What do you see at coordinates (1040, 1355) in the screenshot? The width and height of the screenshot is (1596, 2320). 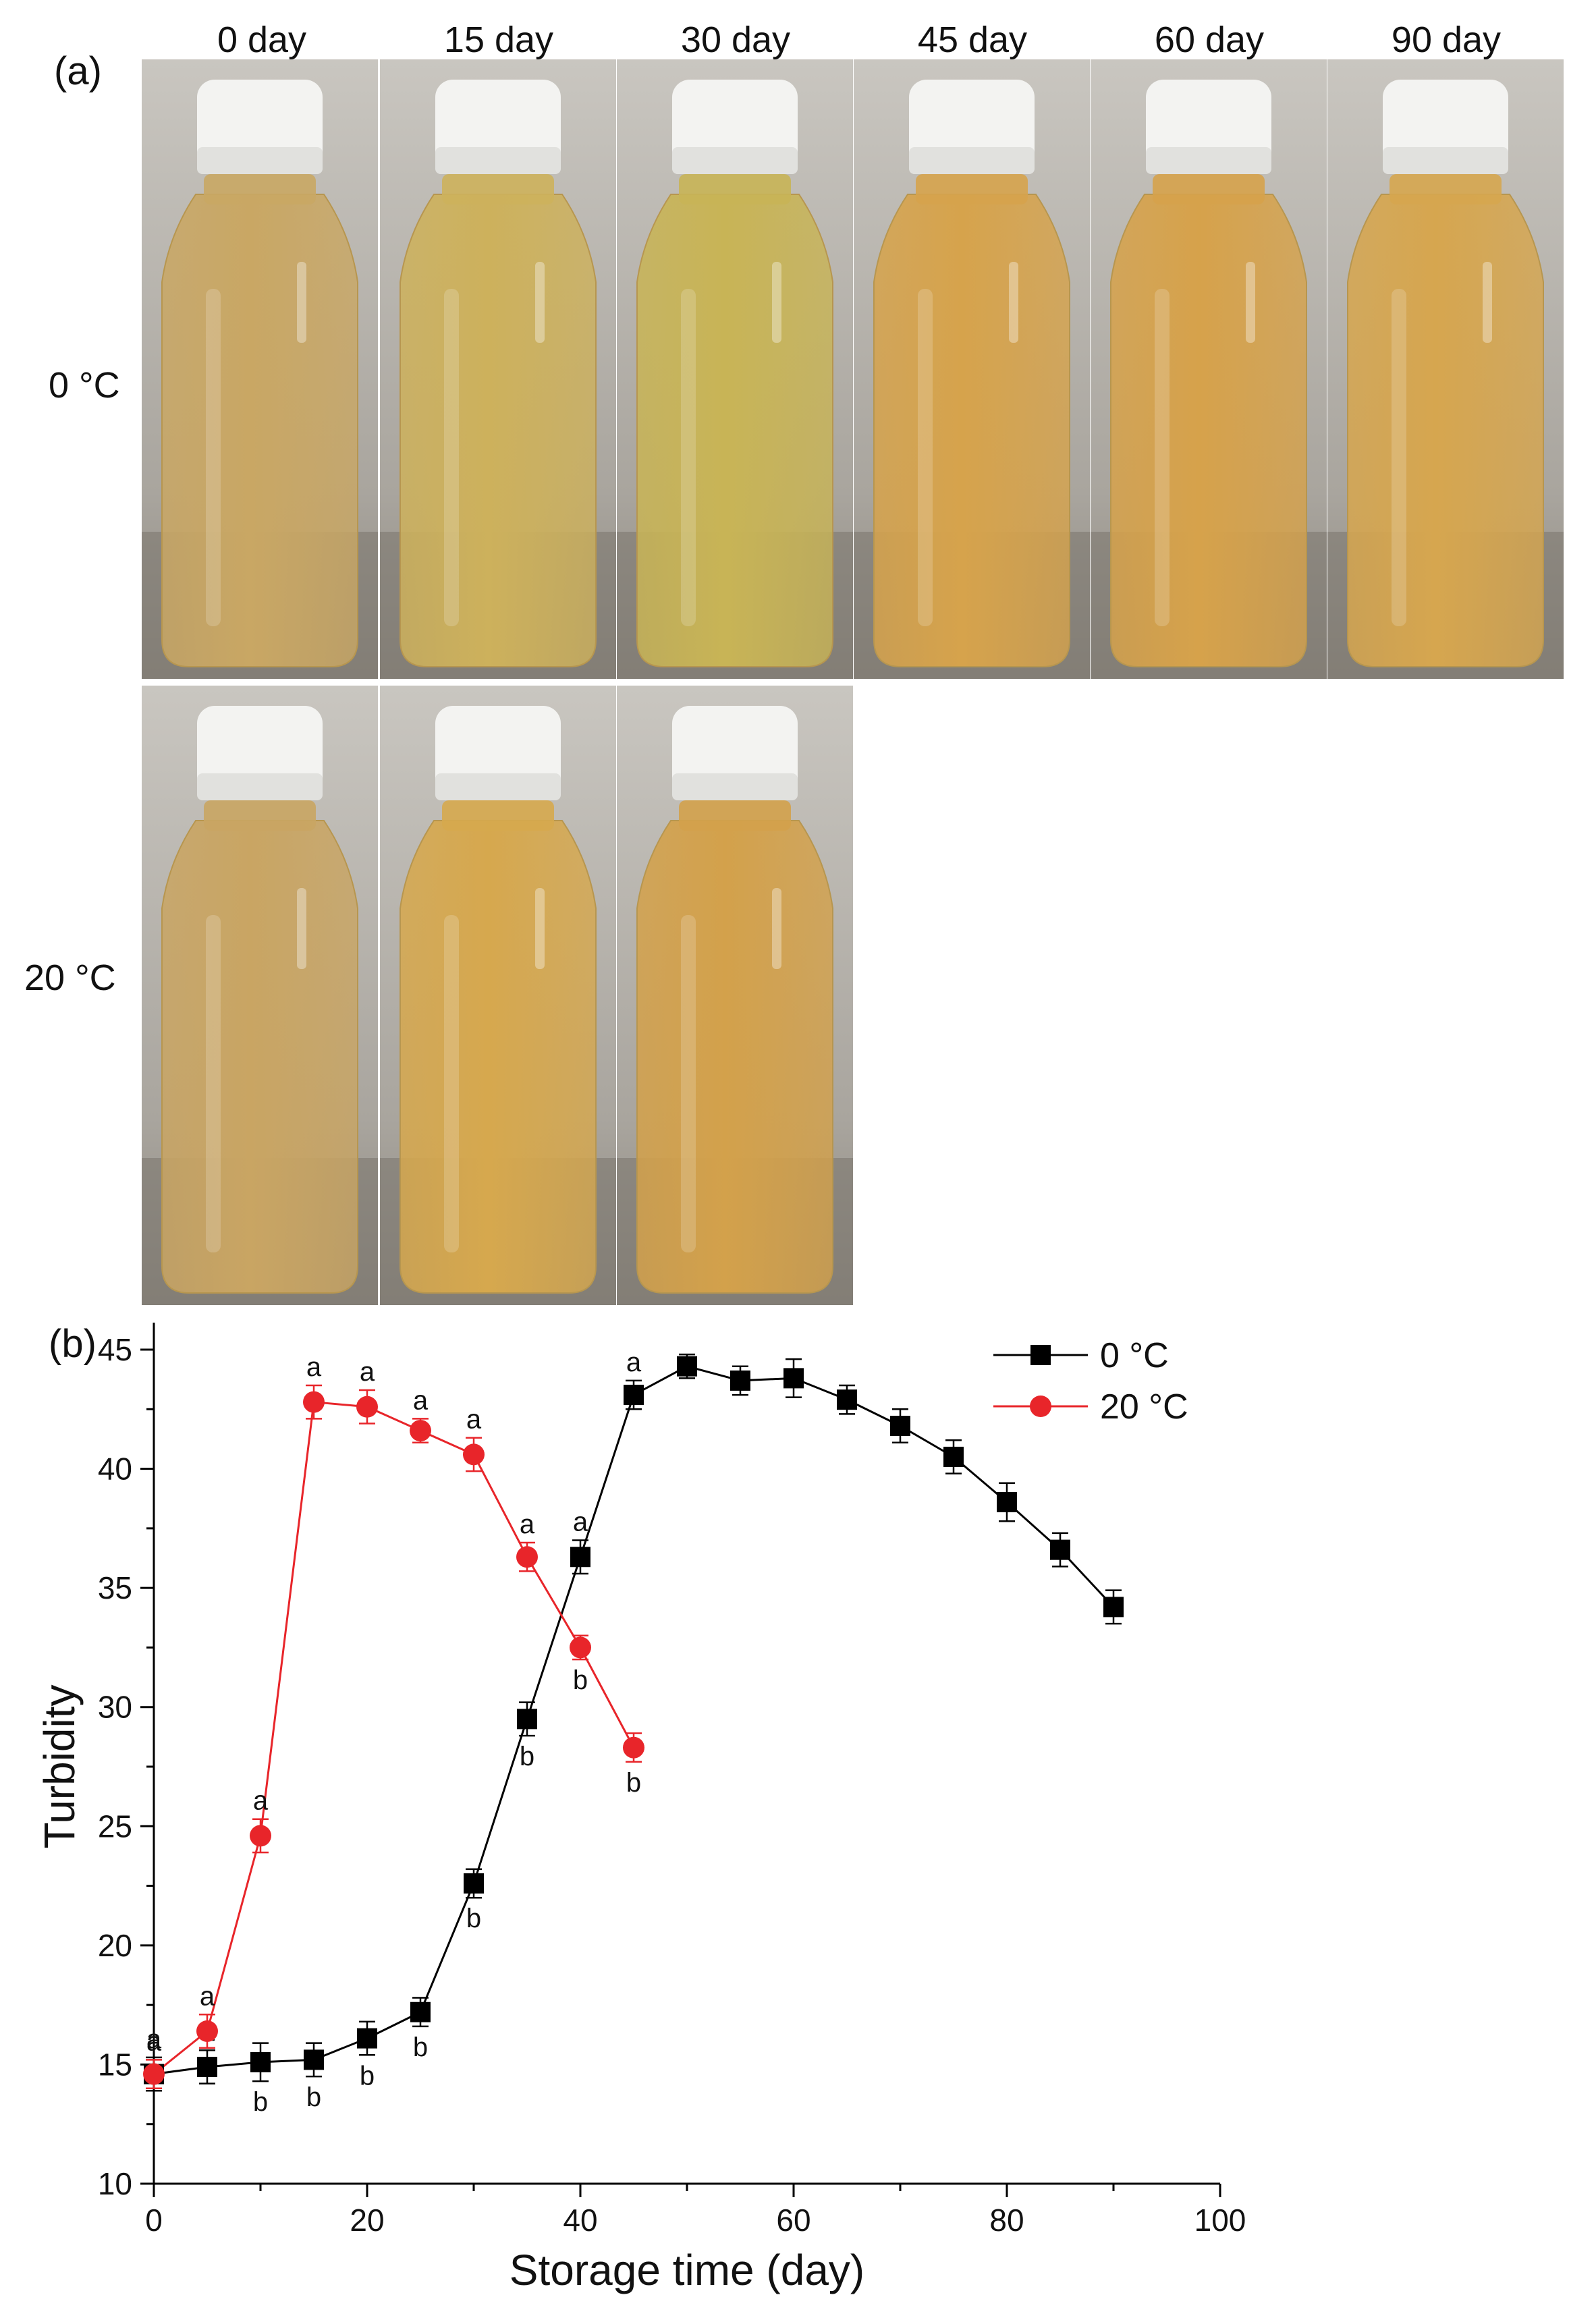 I see `legend-marker-square` at bounding box center [1040, 1355].